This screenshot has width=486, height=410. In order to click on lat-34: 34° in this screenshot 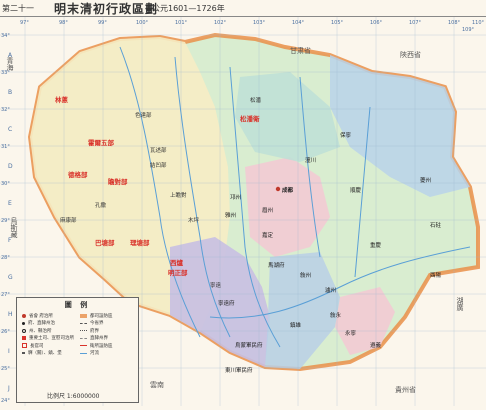, I will do `click(5, 36)`.